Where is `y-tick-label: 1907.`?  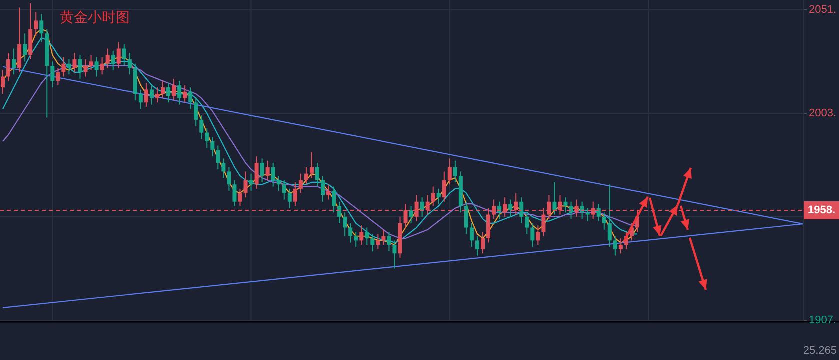
y-tick-label: 1907. is located at coordinates (823, 320).